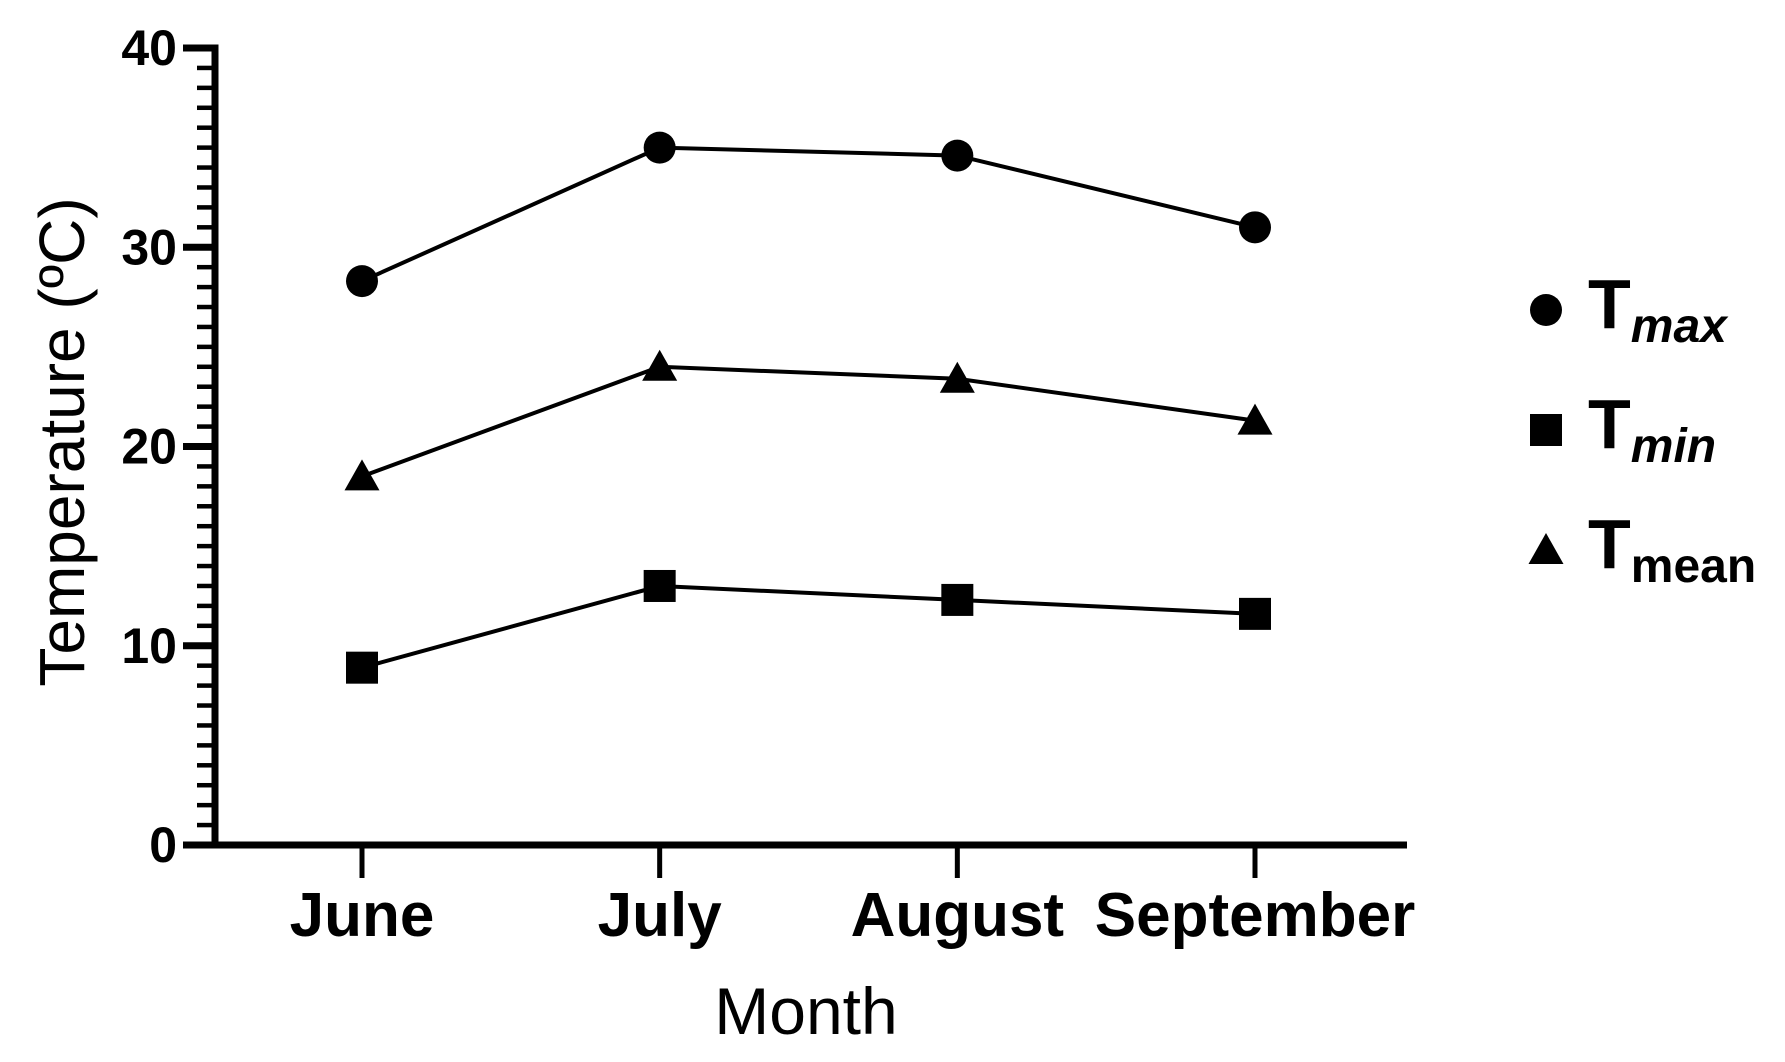  I want to click on legend-label-subscript: min, so click(1673, 446).